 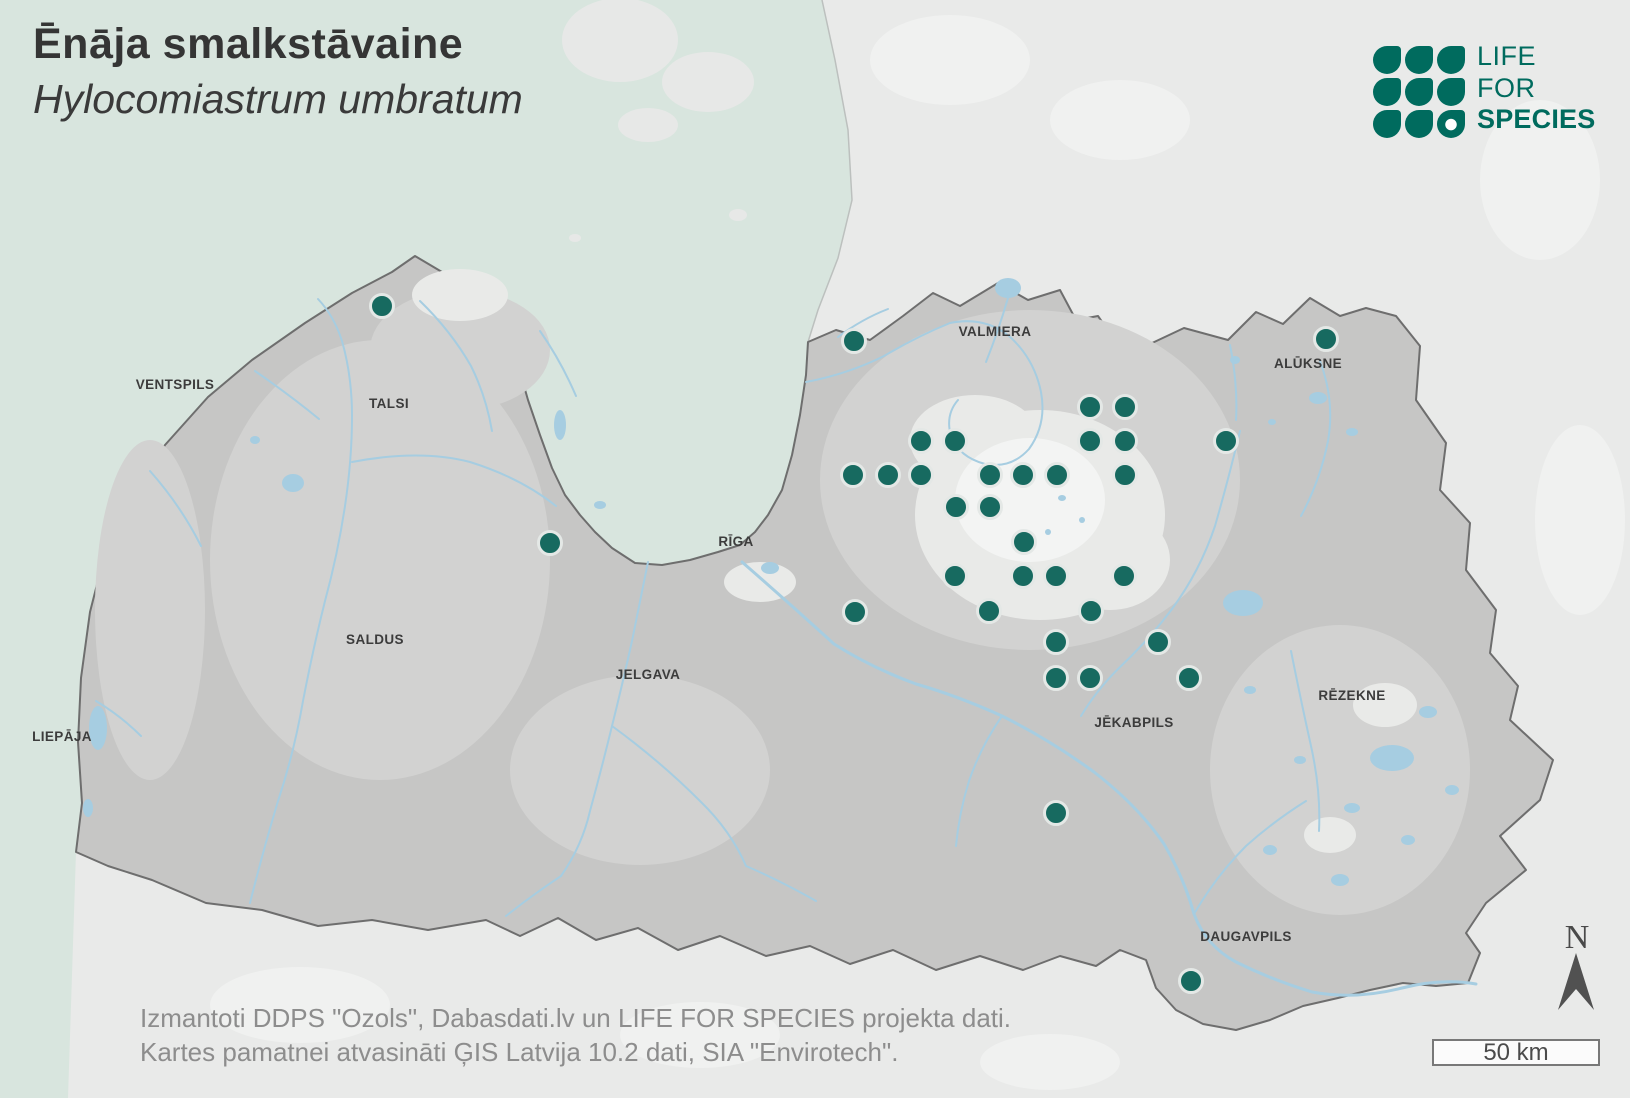 I want to click on city-label-daugavpils: DAUGAVPILS, so click(x=1246, y=936).